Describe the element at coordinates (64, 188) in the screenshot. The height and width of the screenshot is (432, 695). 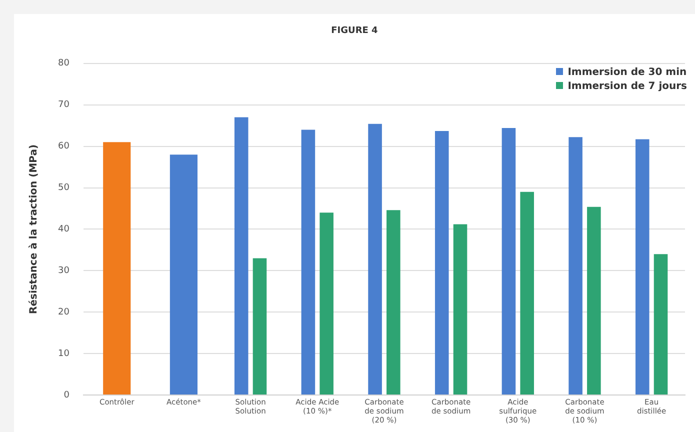
I see `y-tick-label: 50` at that location.